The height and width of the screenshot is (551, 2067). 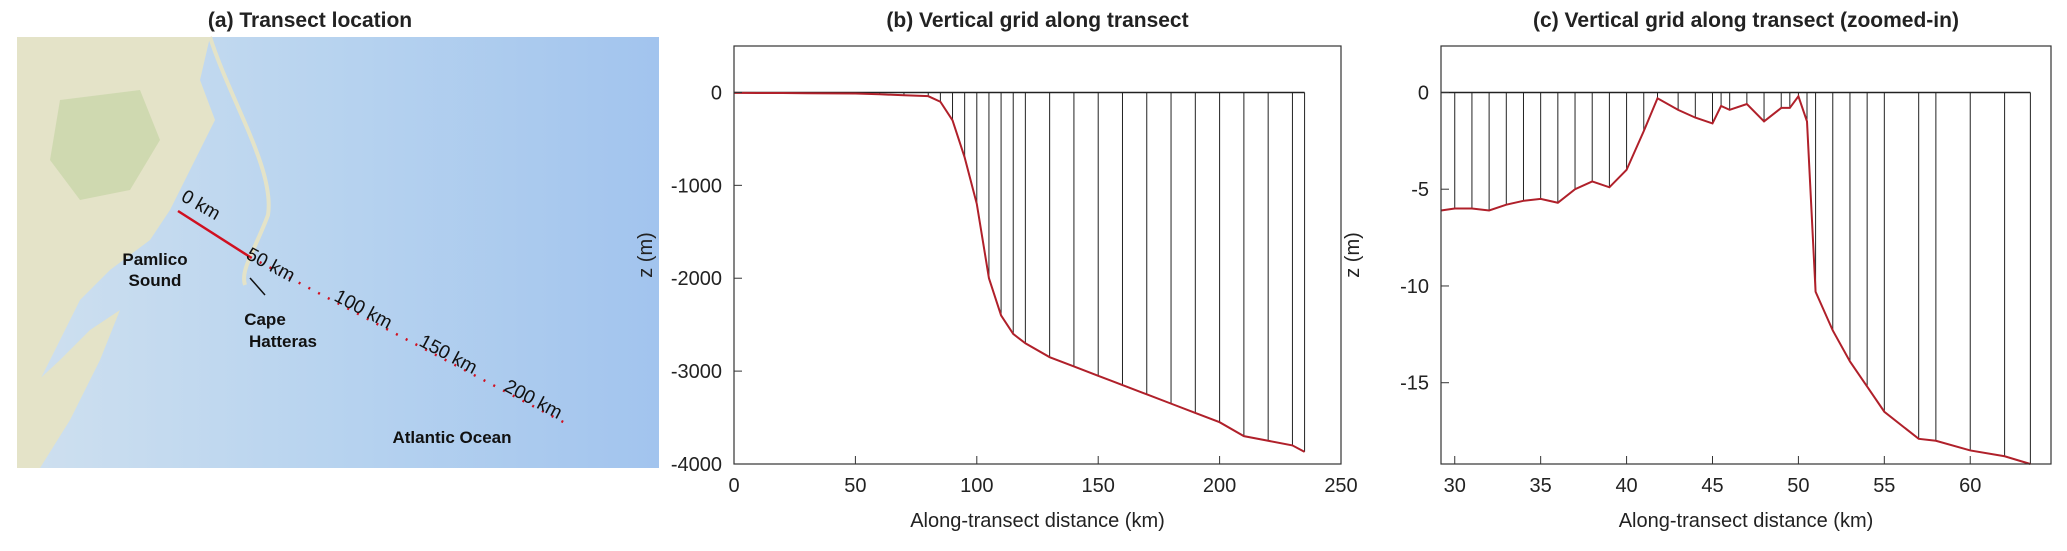 What do you see at coordinates (1340, 486) in the screenshot?
I see `x-tick-label: 250` at bounding box center [1340, 486].